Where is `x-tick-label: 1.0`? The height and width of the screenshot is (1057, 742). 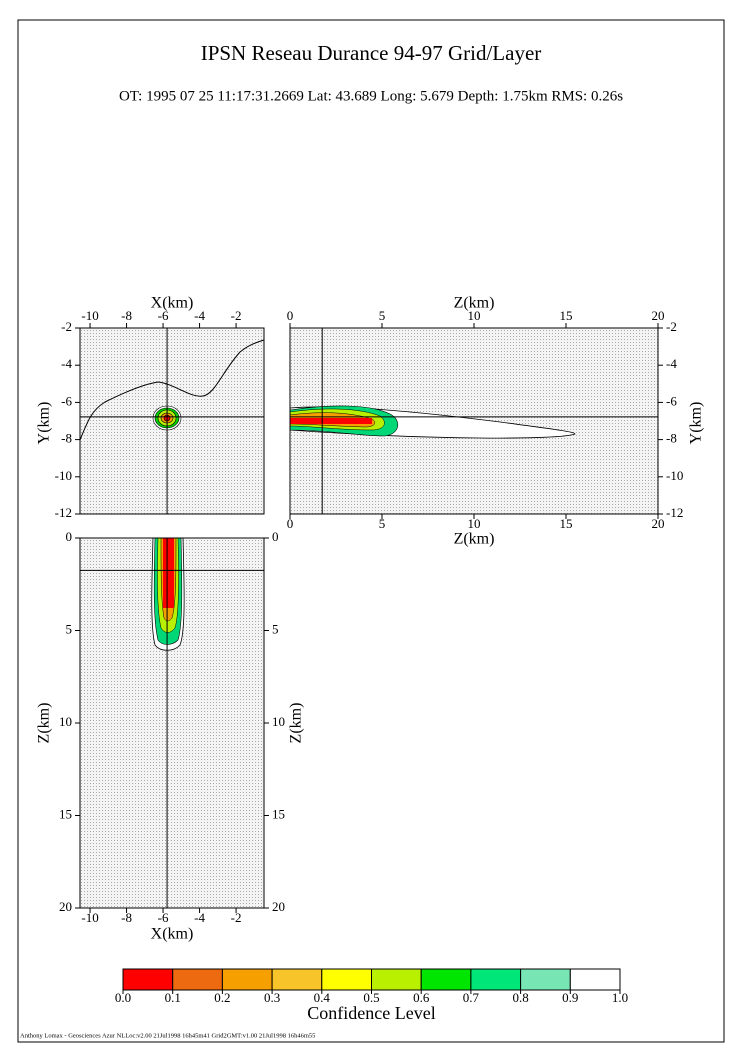 x-tick-label: 1.0 is located at coordinates (620, 997).